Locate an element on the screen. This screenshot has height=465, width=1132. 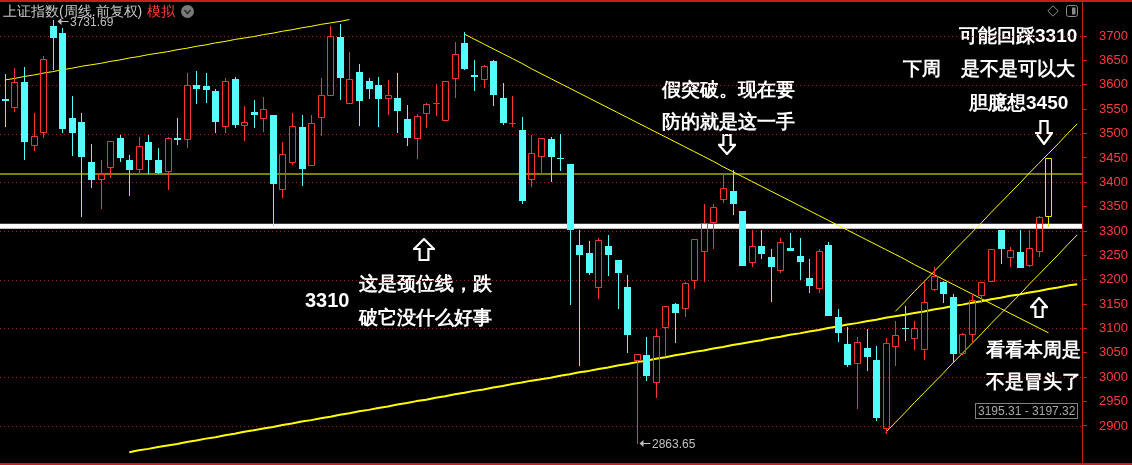
annotation: 不是冒头了 is located at coordinates (1033, 381).